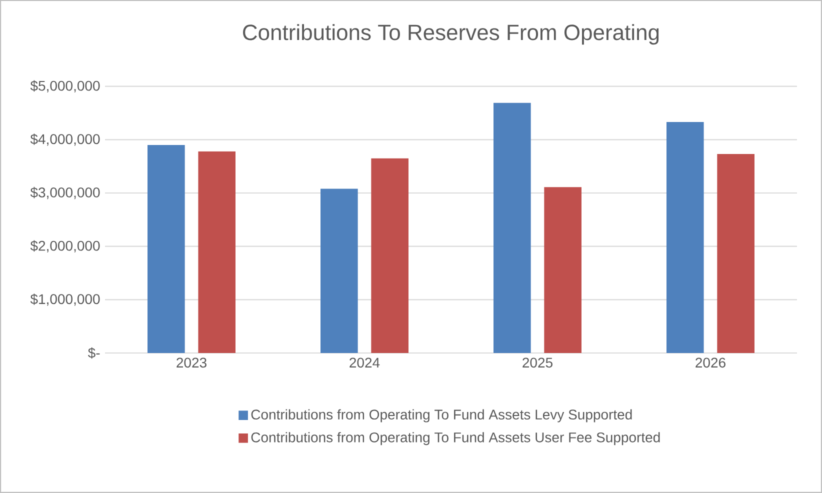 The height and width of the screenshot is (493, 822). Describe the element at coordinates (65, 193) in the screenshot. I see `y-tick-label: $3,000,000` at that location.